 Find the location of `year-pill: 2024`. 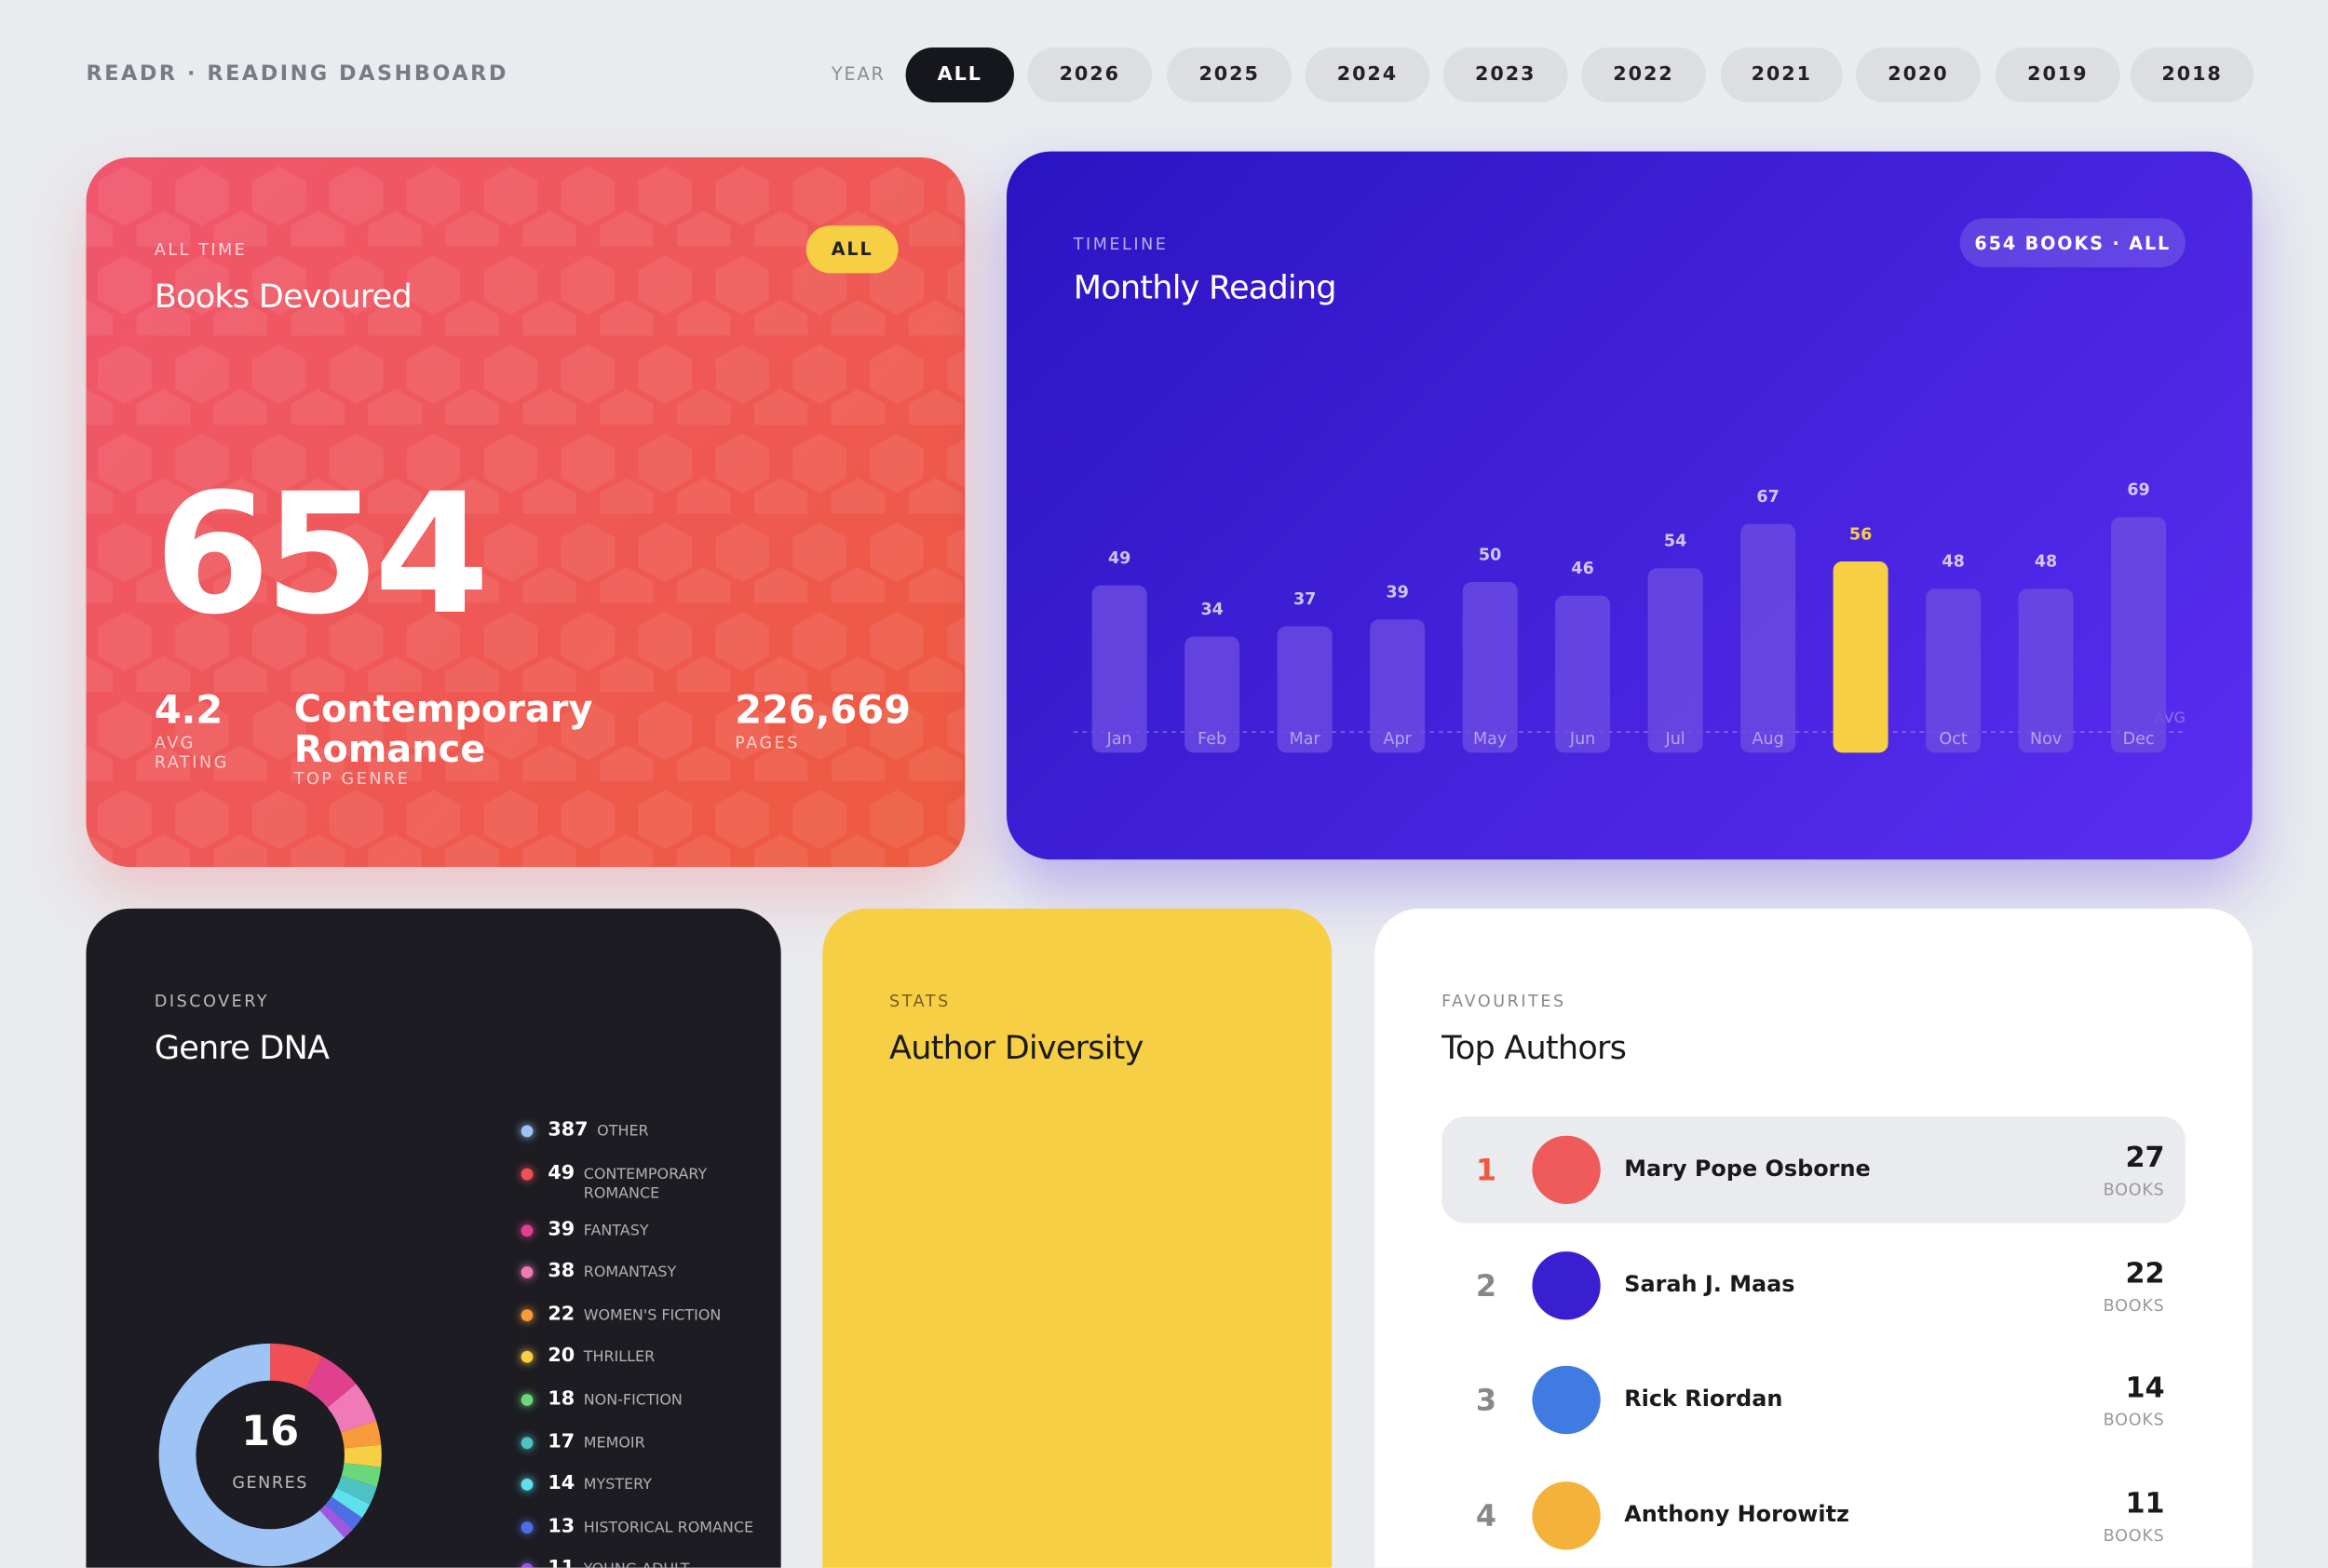

year-pill: 2024 is located at coordinates (1367, 75).